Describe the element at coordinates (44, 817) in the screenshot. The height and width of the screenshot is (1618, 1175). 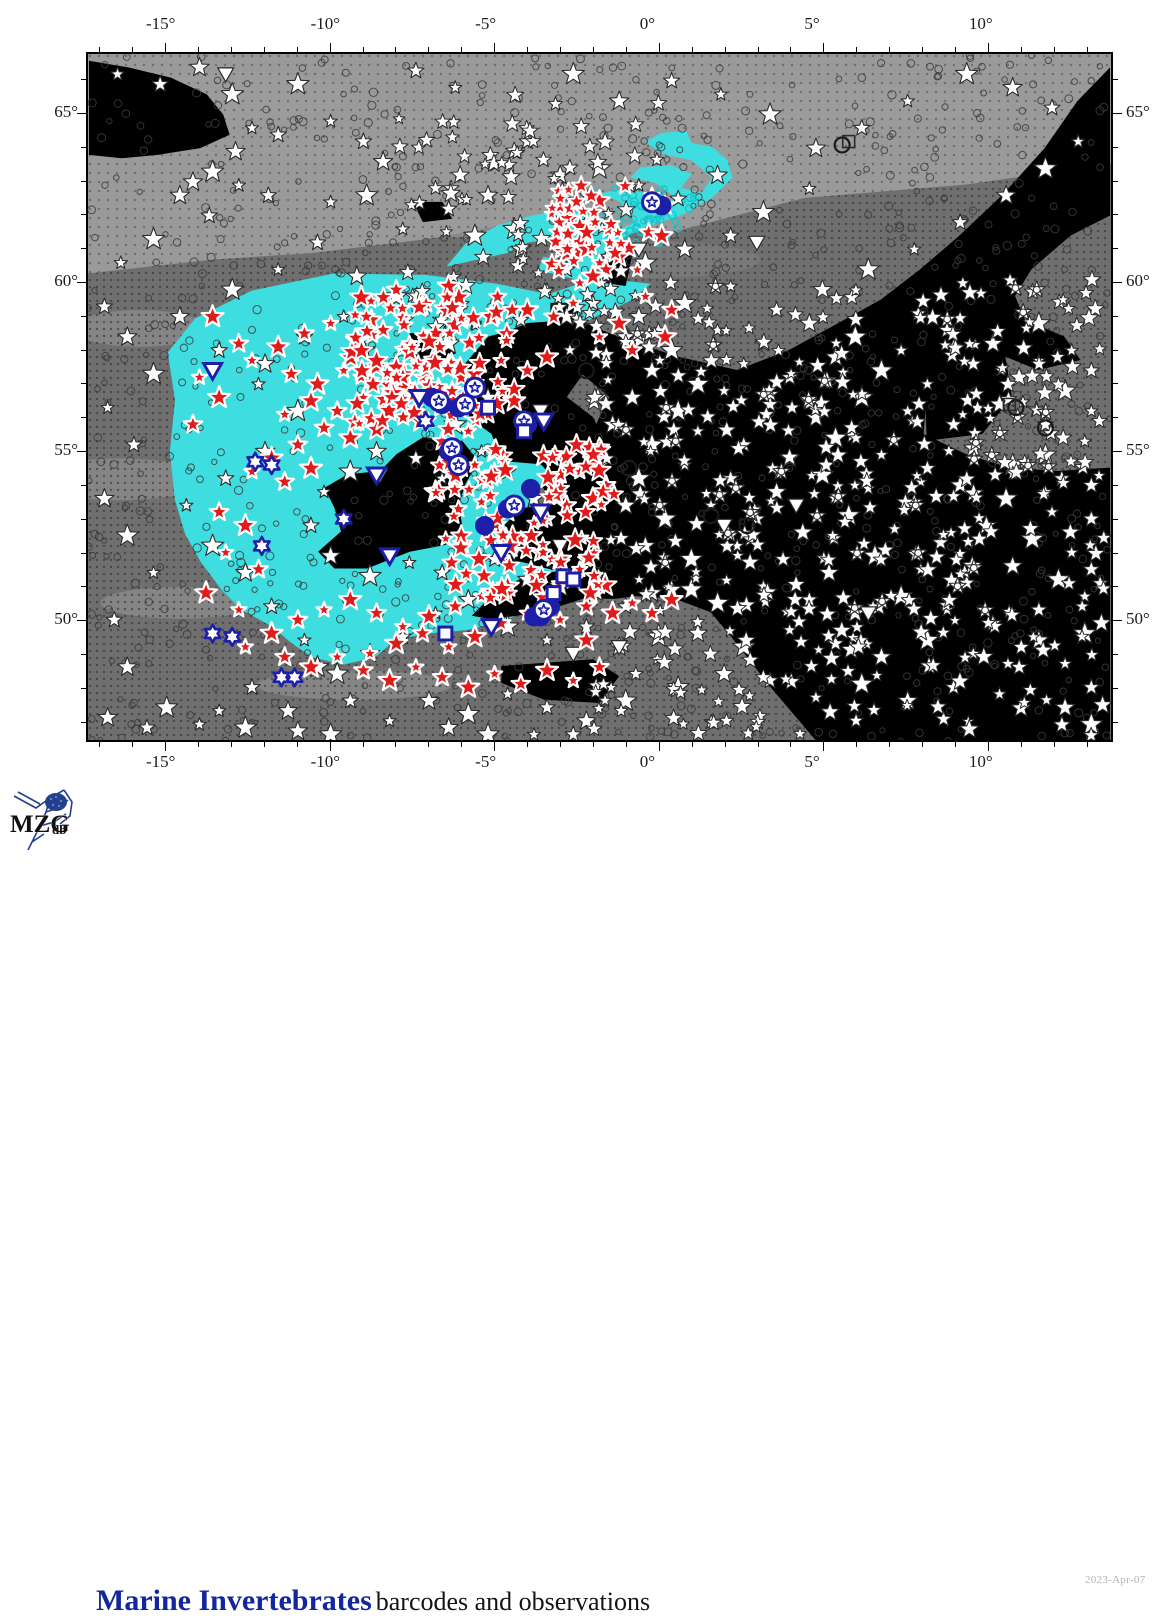
I see `mzgdb-logo-icon: MZG db` at that location.